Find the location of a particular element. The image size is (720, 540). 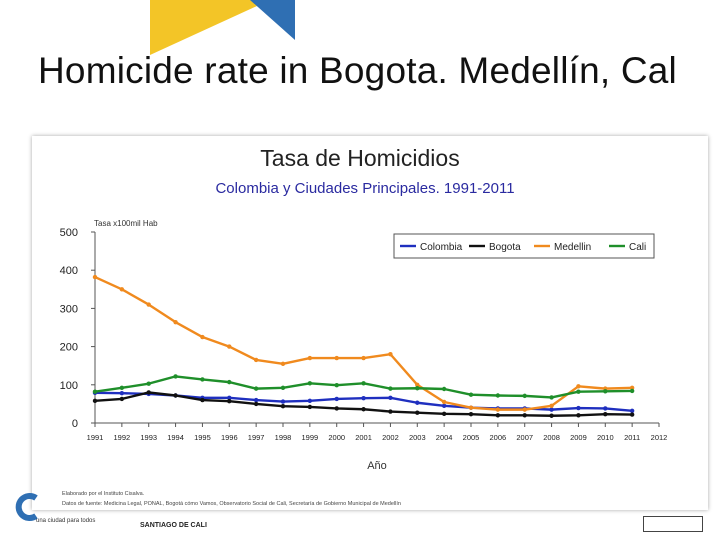

chart-note-1: Elaborado por el Instituto Cisalva. is located at coordinates (103, 494).